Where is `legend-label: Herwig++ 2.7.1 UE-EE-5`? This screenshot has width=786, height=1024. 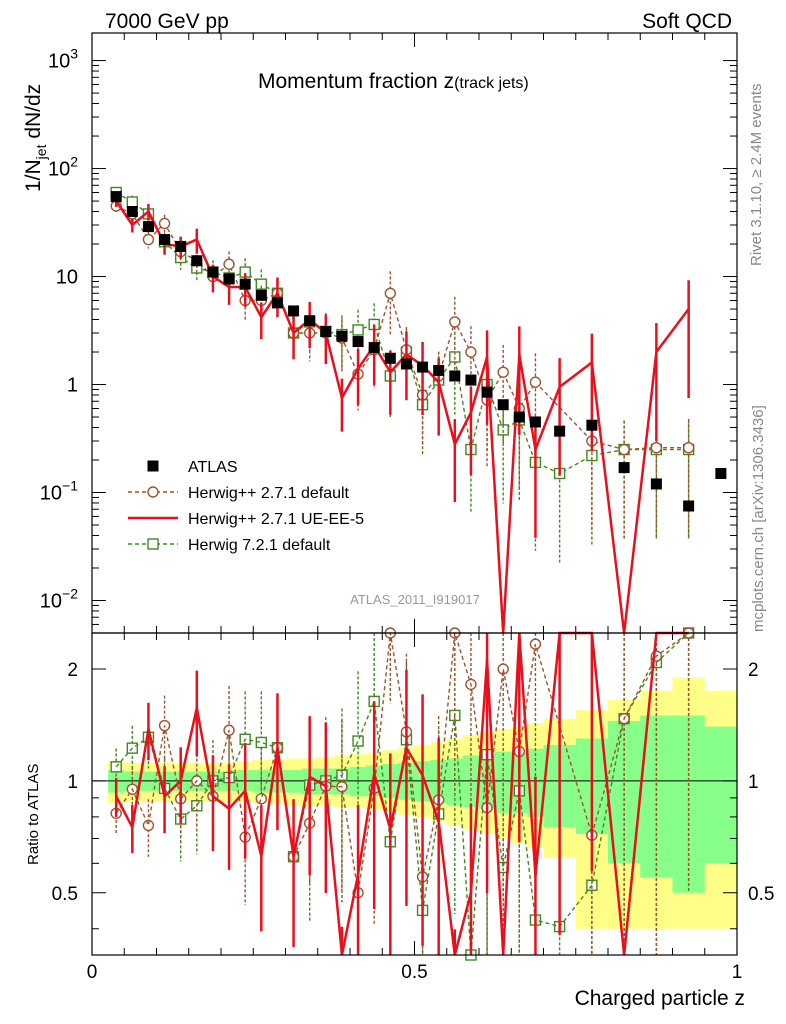
legend-label: Herwig++ 2.7.1 UE-EE-5 is located at coordinates (276, 519).